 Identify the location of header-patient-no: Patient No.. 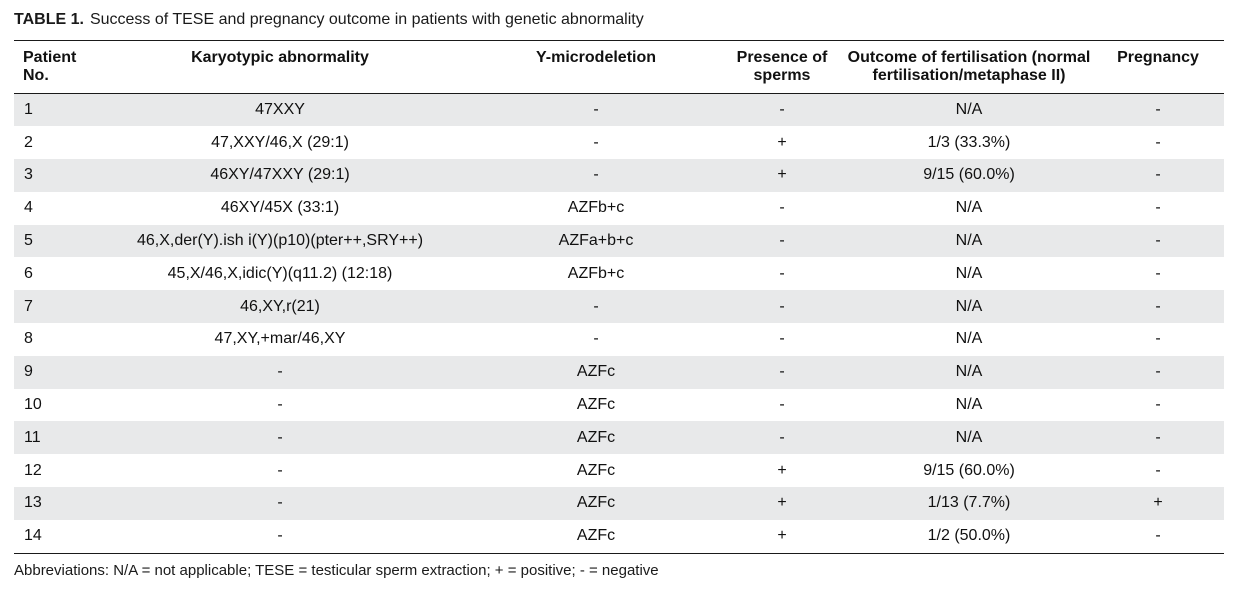
(50, 67).